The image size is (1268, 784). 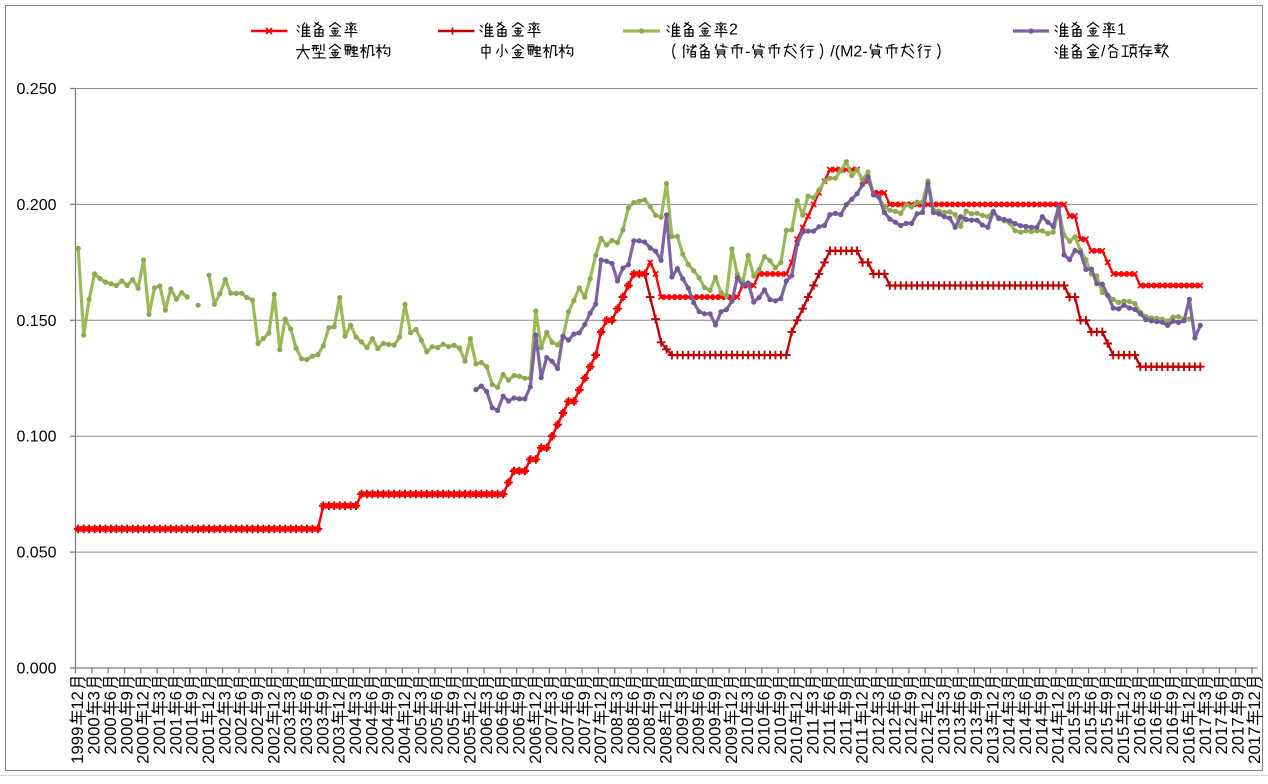 I want to click on svg-text: 2, so click(x=733, y=30).